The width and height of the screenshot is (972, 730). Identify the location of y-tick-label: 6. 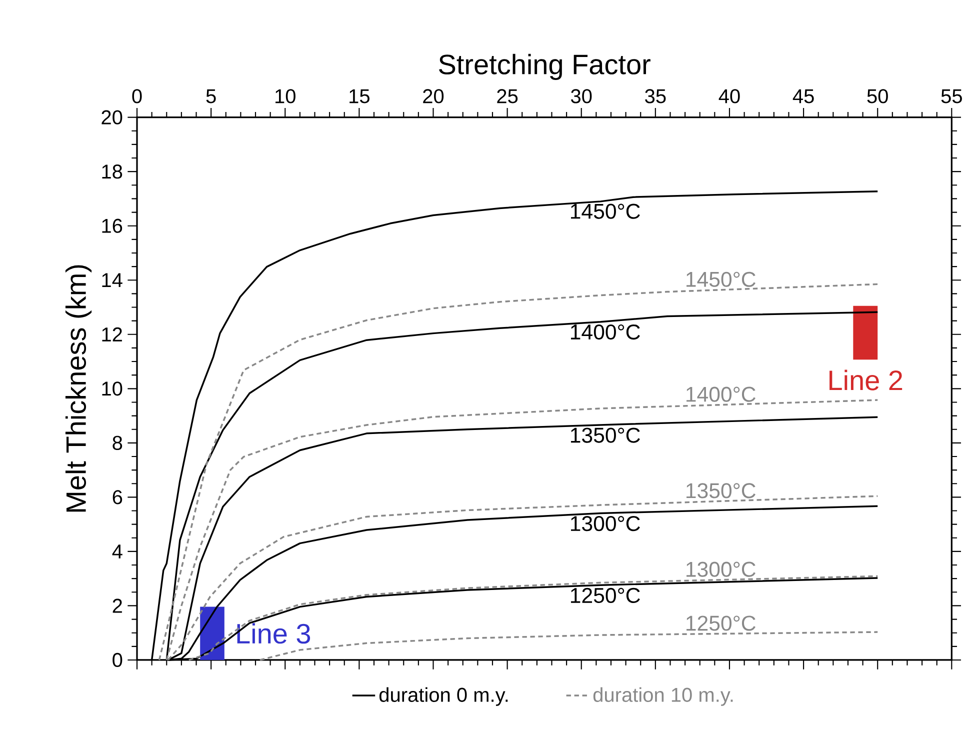
(117, 497).